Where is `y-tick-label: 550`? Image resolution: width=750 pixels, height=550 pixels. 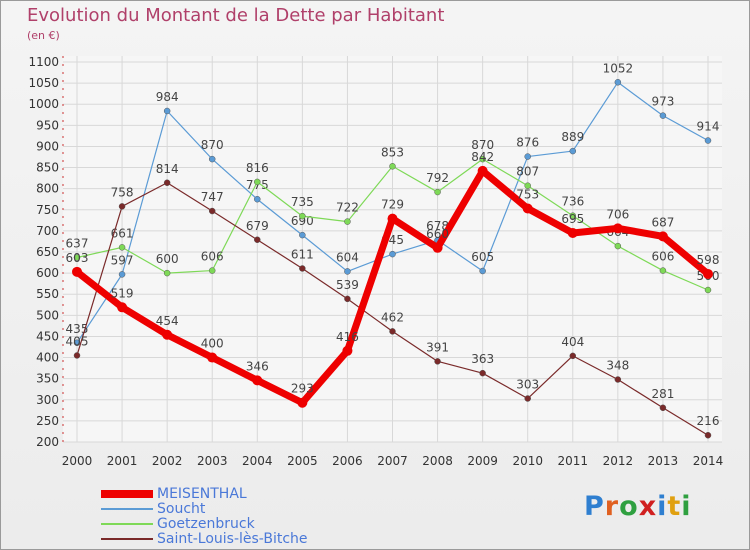 y-tick-label: 550 is located at coordinates (47, 294).